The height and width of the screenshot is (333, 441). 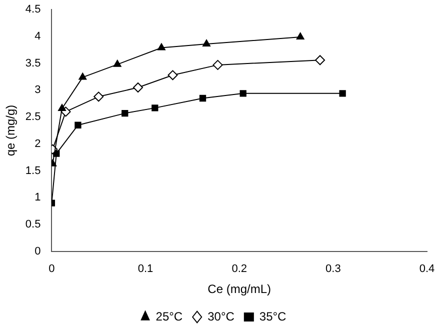 I want to click on x-tick-label: 0.4, so click(x=427, y=269).